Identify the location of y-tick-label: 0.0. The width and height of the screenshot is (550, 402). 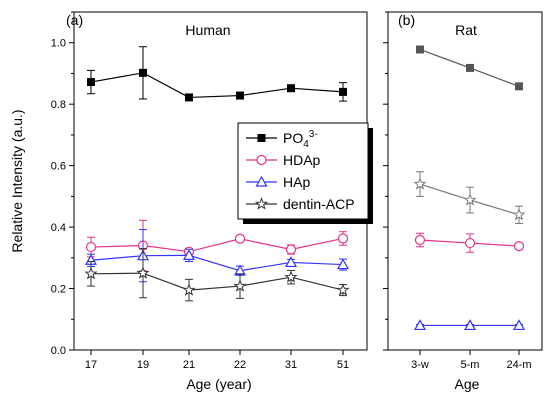
(58, 351).